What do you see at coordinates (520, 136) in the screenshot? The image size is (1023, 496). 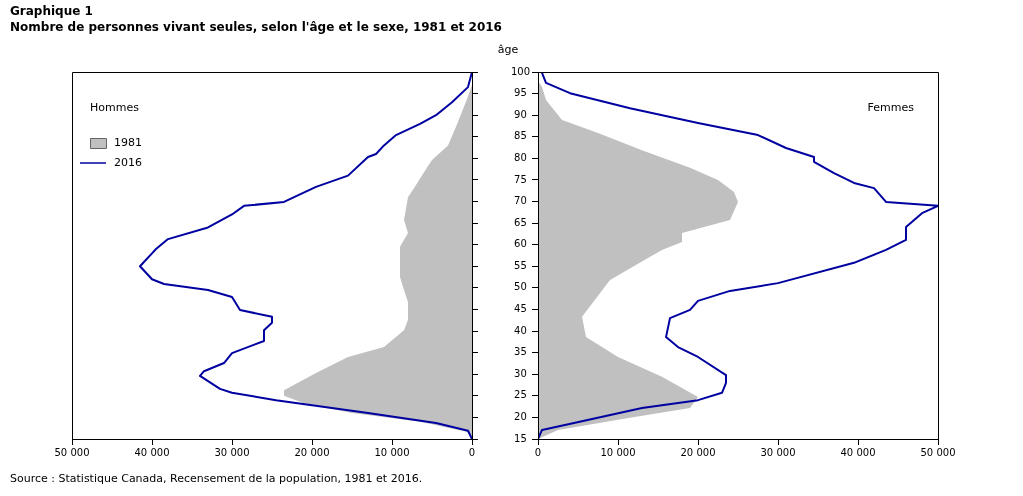 I see `y-tick-label: 85` at bounding box center [520, 136].